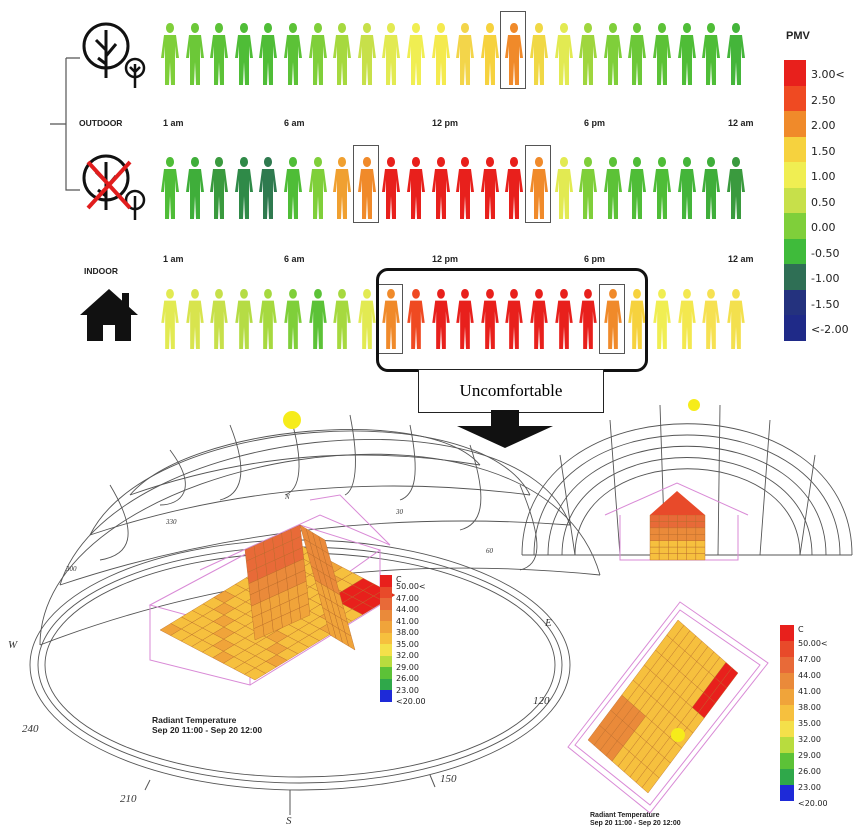  What do you see at coordinates (109, 315) in the screenshot?
I see `house-icon` at bounding box center [109, 315].